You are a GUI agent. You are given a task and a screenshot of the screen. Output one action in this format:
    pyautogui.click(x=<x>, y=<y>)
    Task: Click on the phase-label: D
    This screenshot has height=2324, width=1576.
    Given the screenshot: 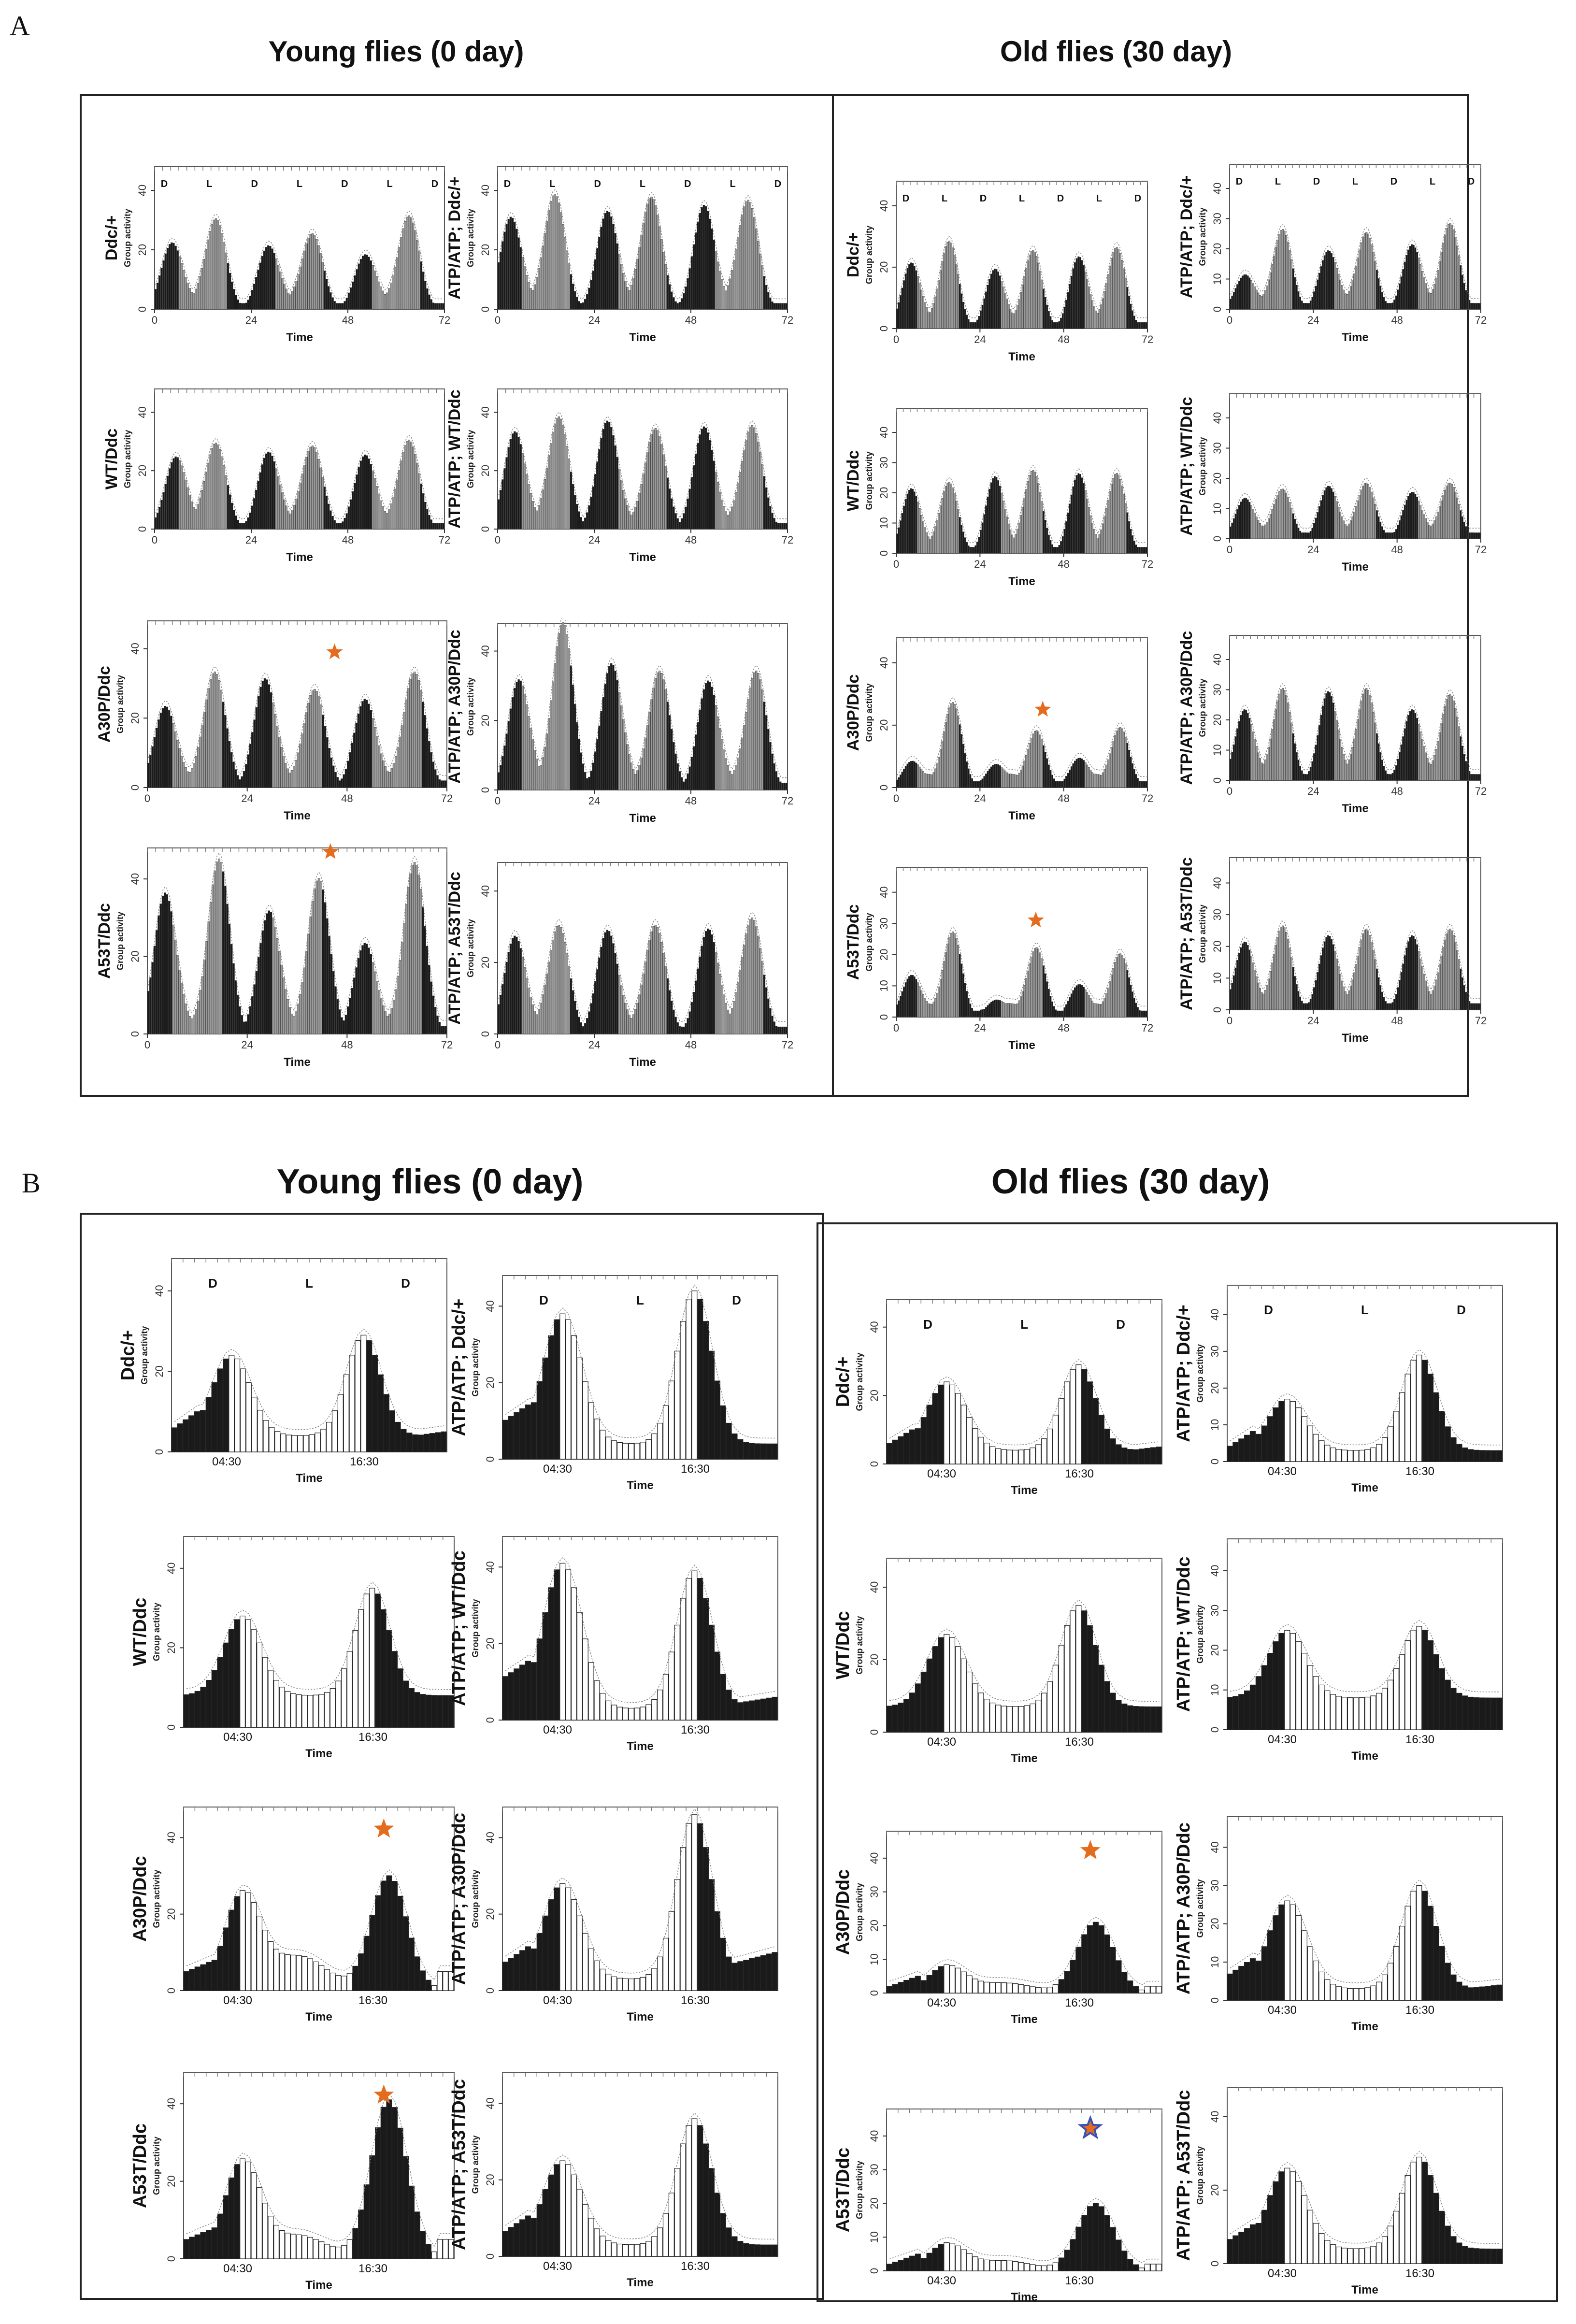 What is the action you would take?
    pyautogui.click(x=1316, y=182)
    